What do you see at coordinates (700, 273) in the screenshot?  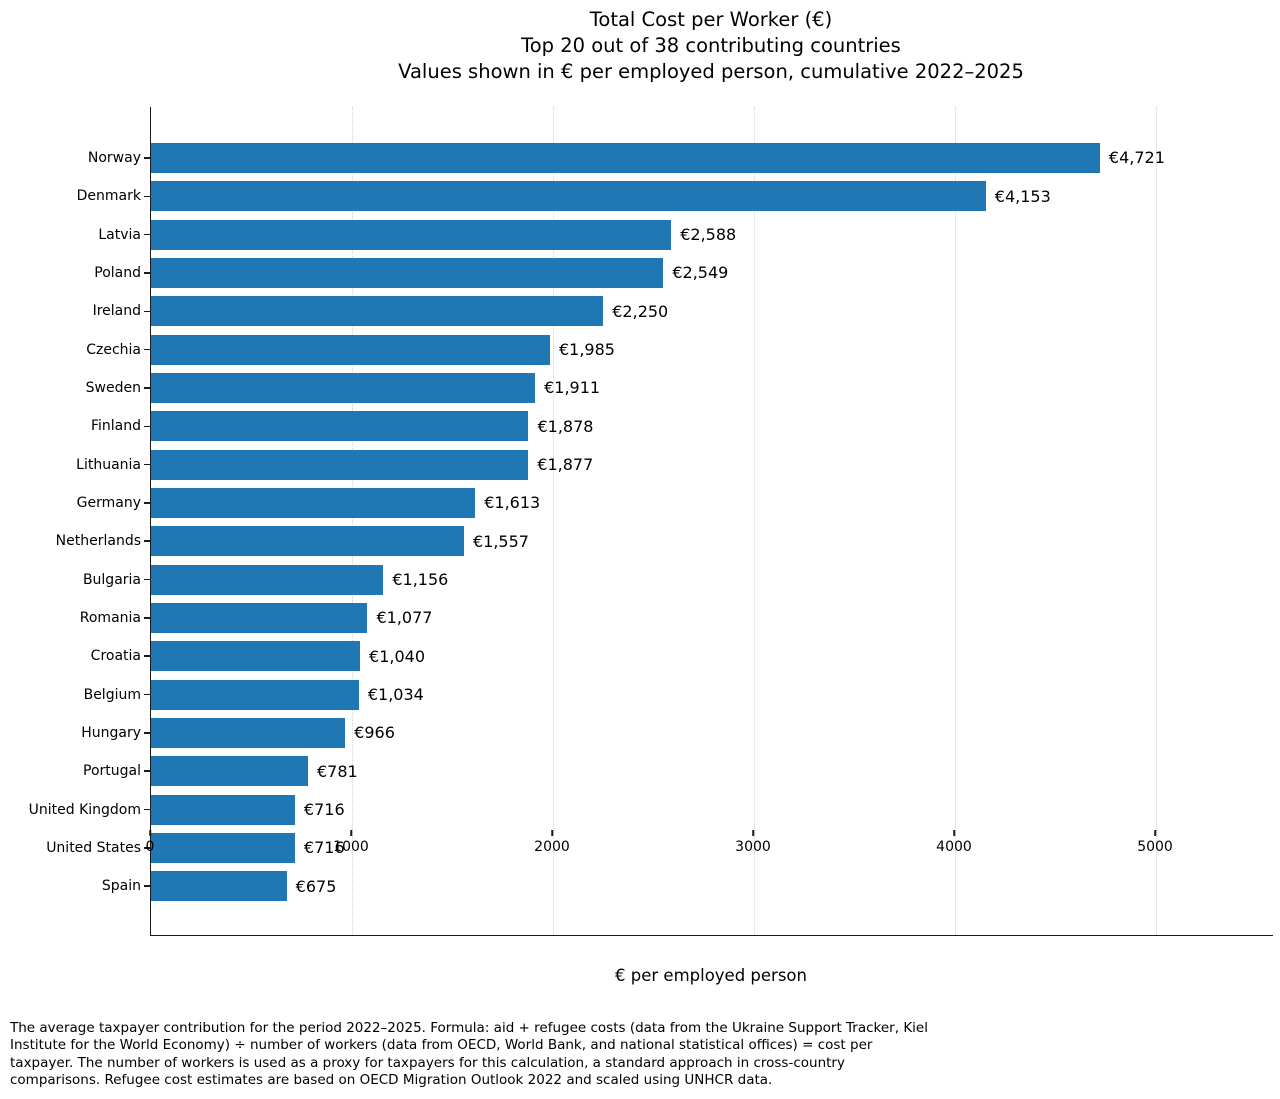 I see `value-label: €2,549` at bounding box center [700, 273].